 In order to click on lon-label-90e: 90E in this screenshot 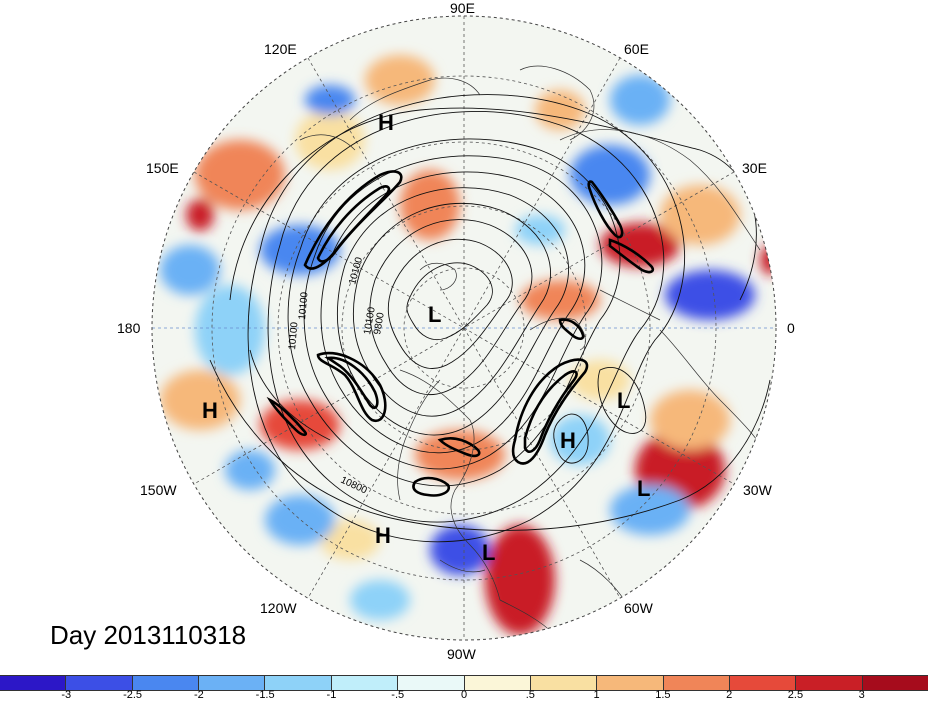, I will do `click(462, 8)`.